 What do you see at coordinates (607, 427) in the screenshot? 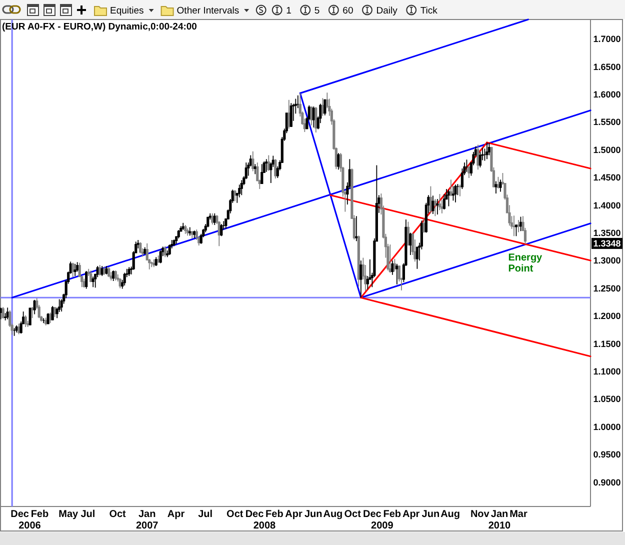
I see `y-tick-label: 1.0000` at bounding box center [607, 427].